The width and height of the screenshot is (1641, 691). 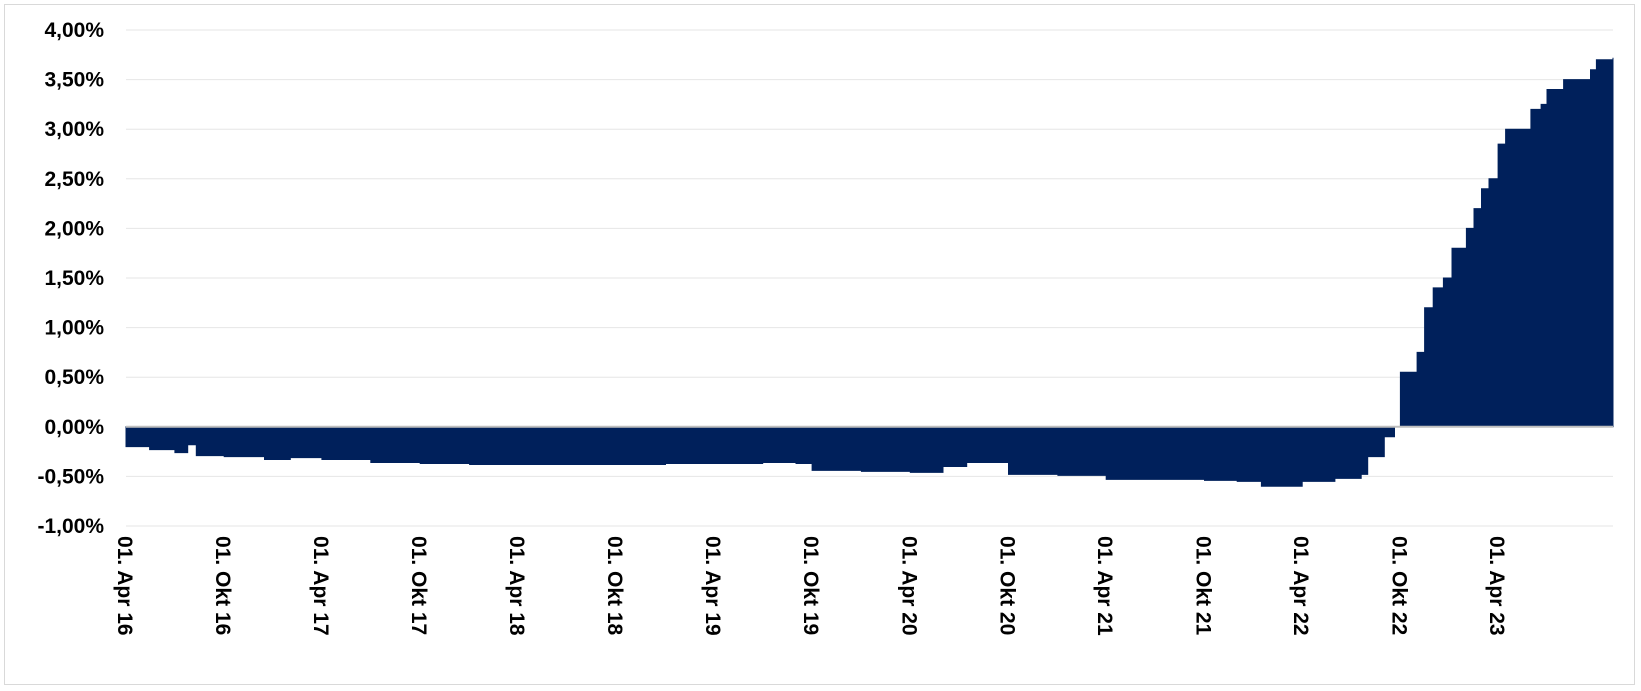 What do you see at coordinates (124, 586) in the screenshot?
I see `x-tick-label: 01. Apr 16` at bounding box center [124, 586].